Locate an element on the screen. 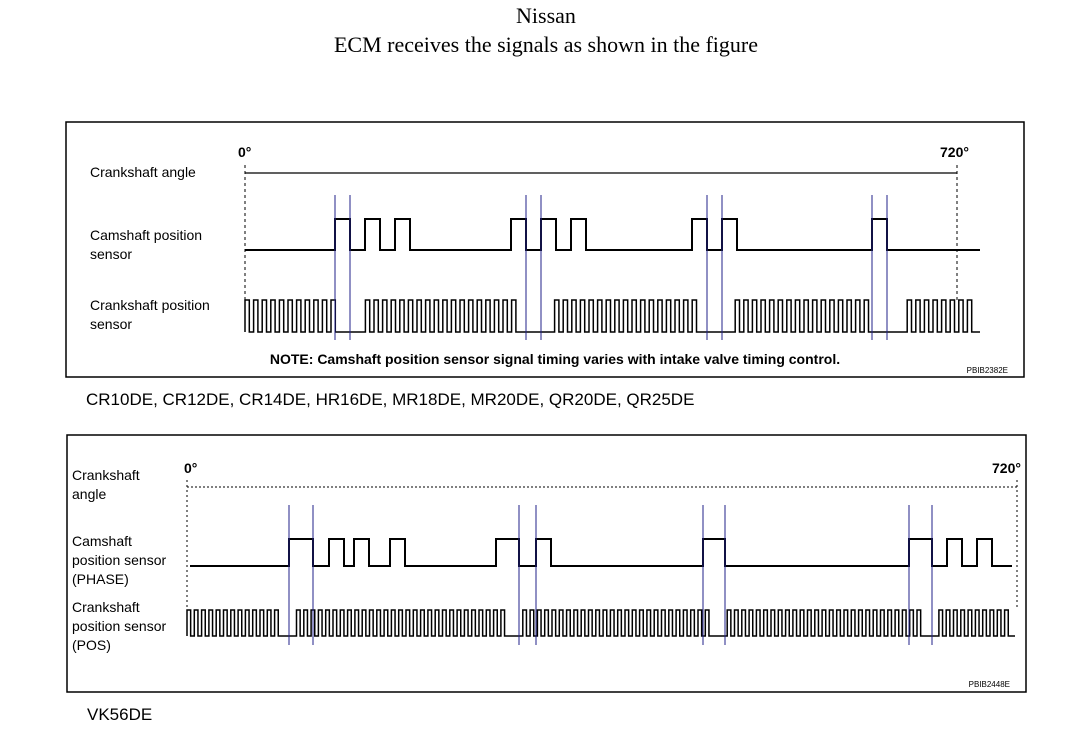  label-line: Crankshaft position is located at coordinates (150, 305).